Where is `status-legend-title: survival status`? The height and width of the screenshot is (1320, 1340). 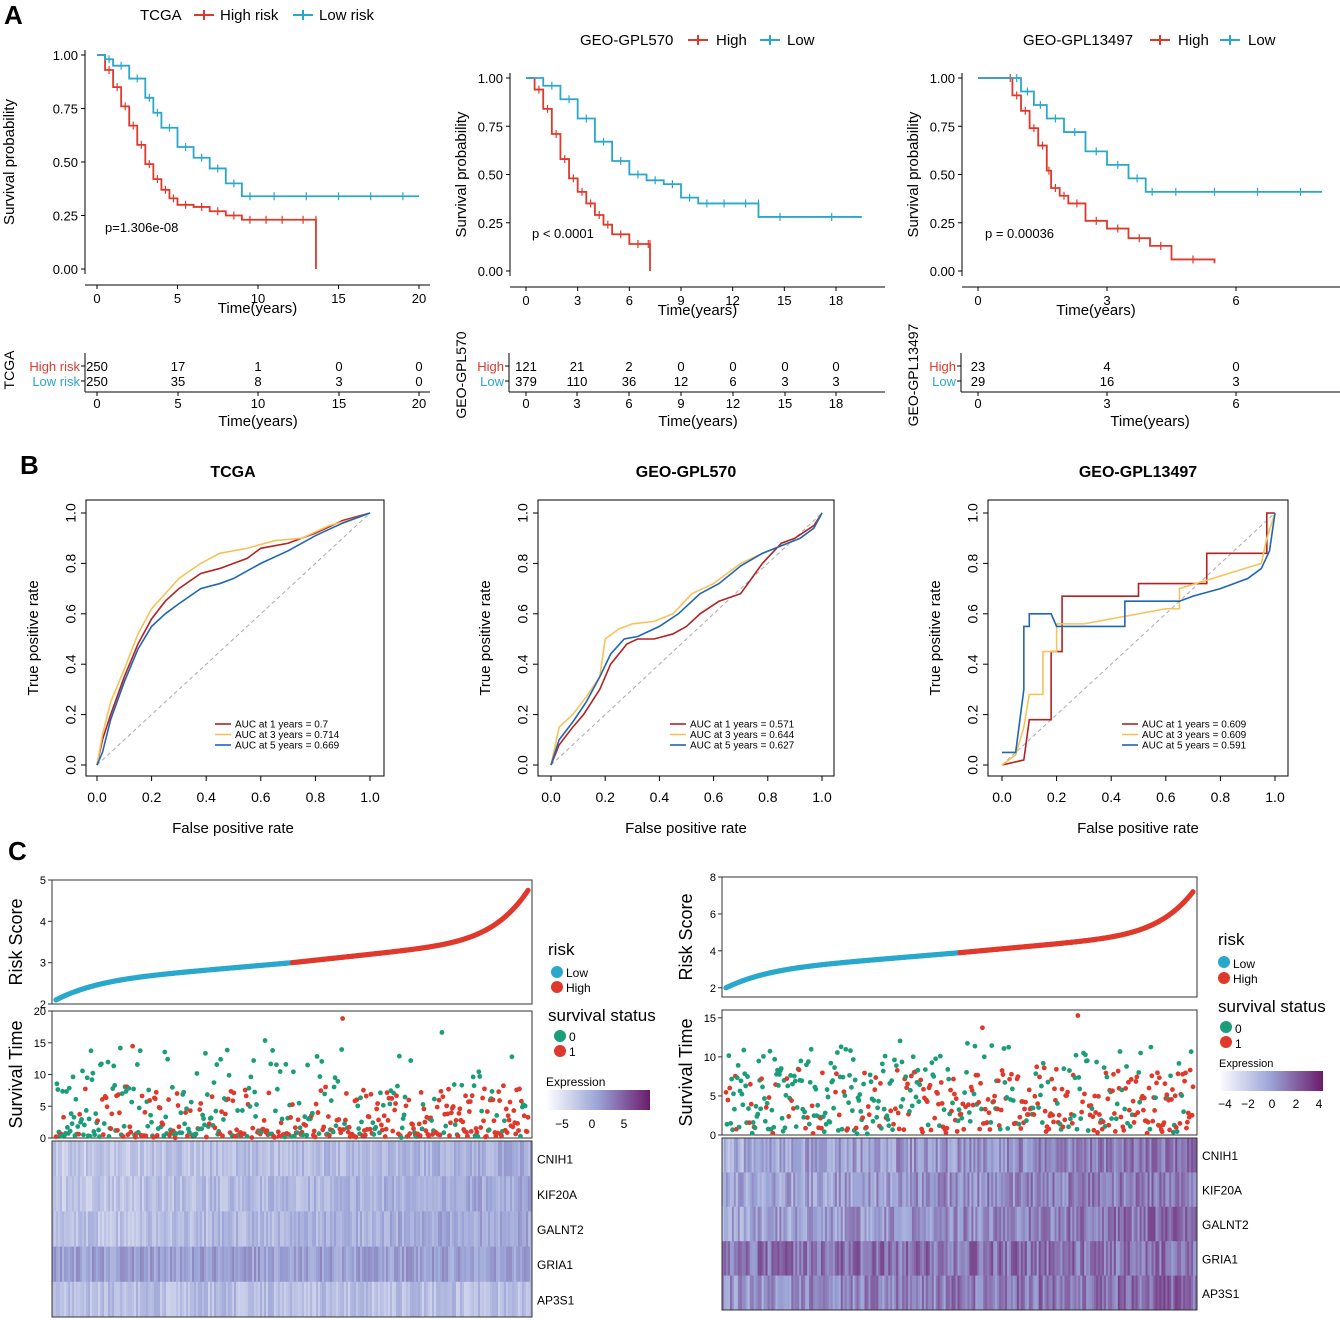
status-legend-title: survival status is located at coordinates (602, 1015).